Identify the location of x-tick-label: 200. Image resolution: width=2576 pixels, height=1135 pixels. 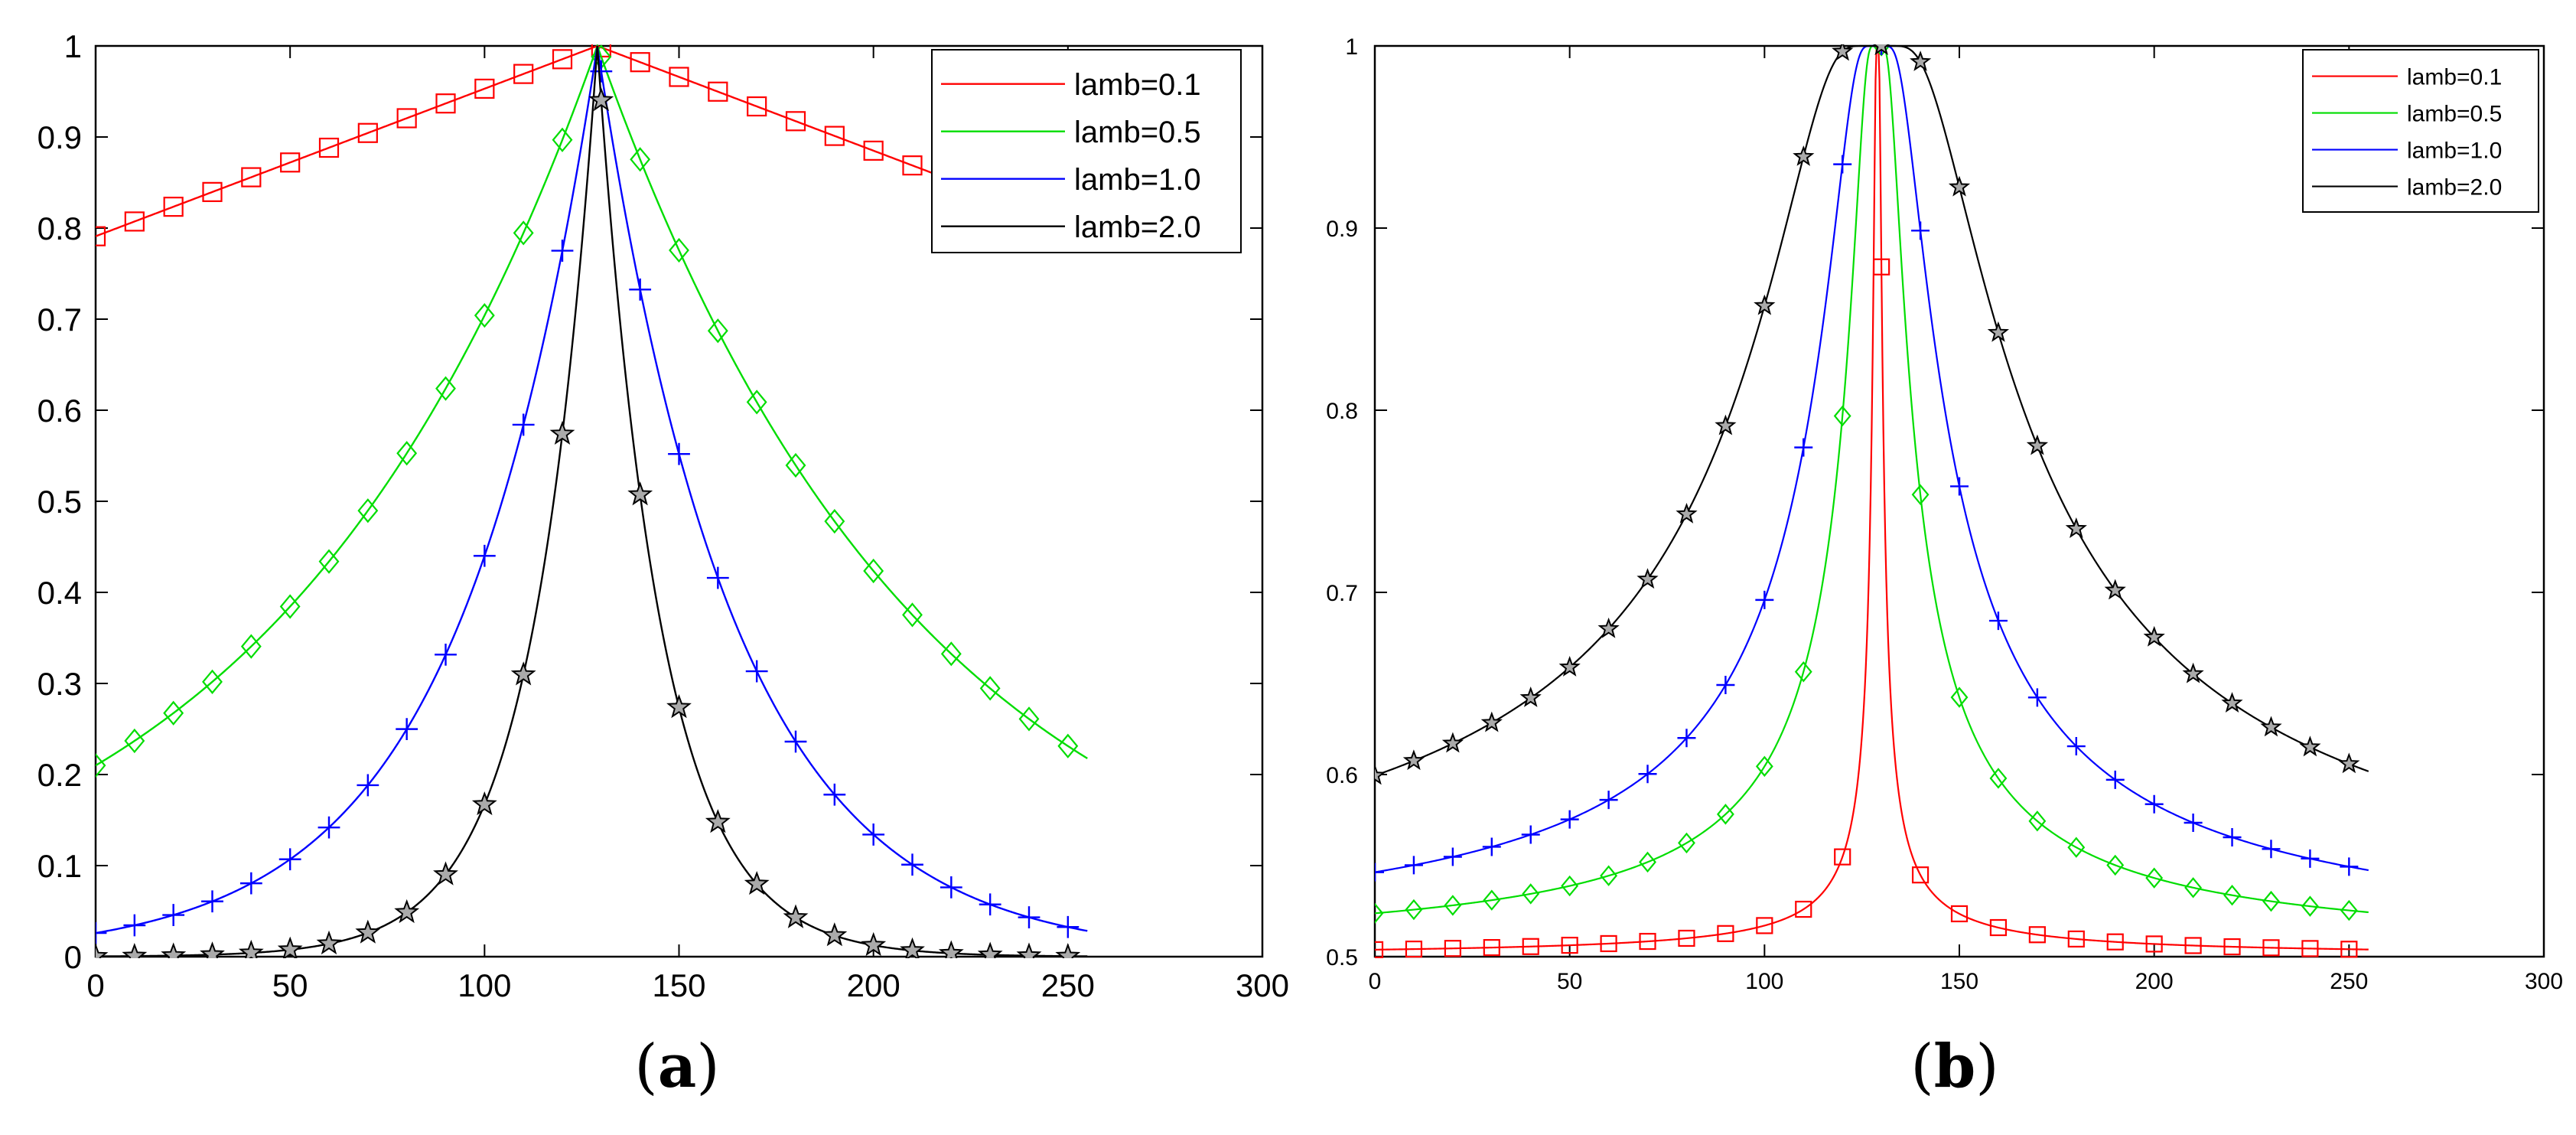
(874, 985).